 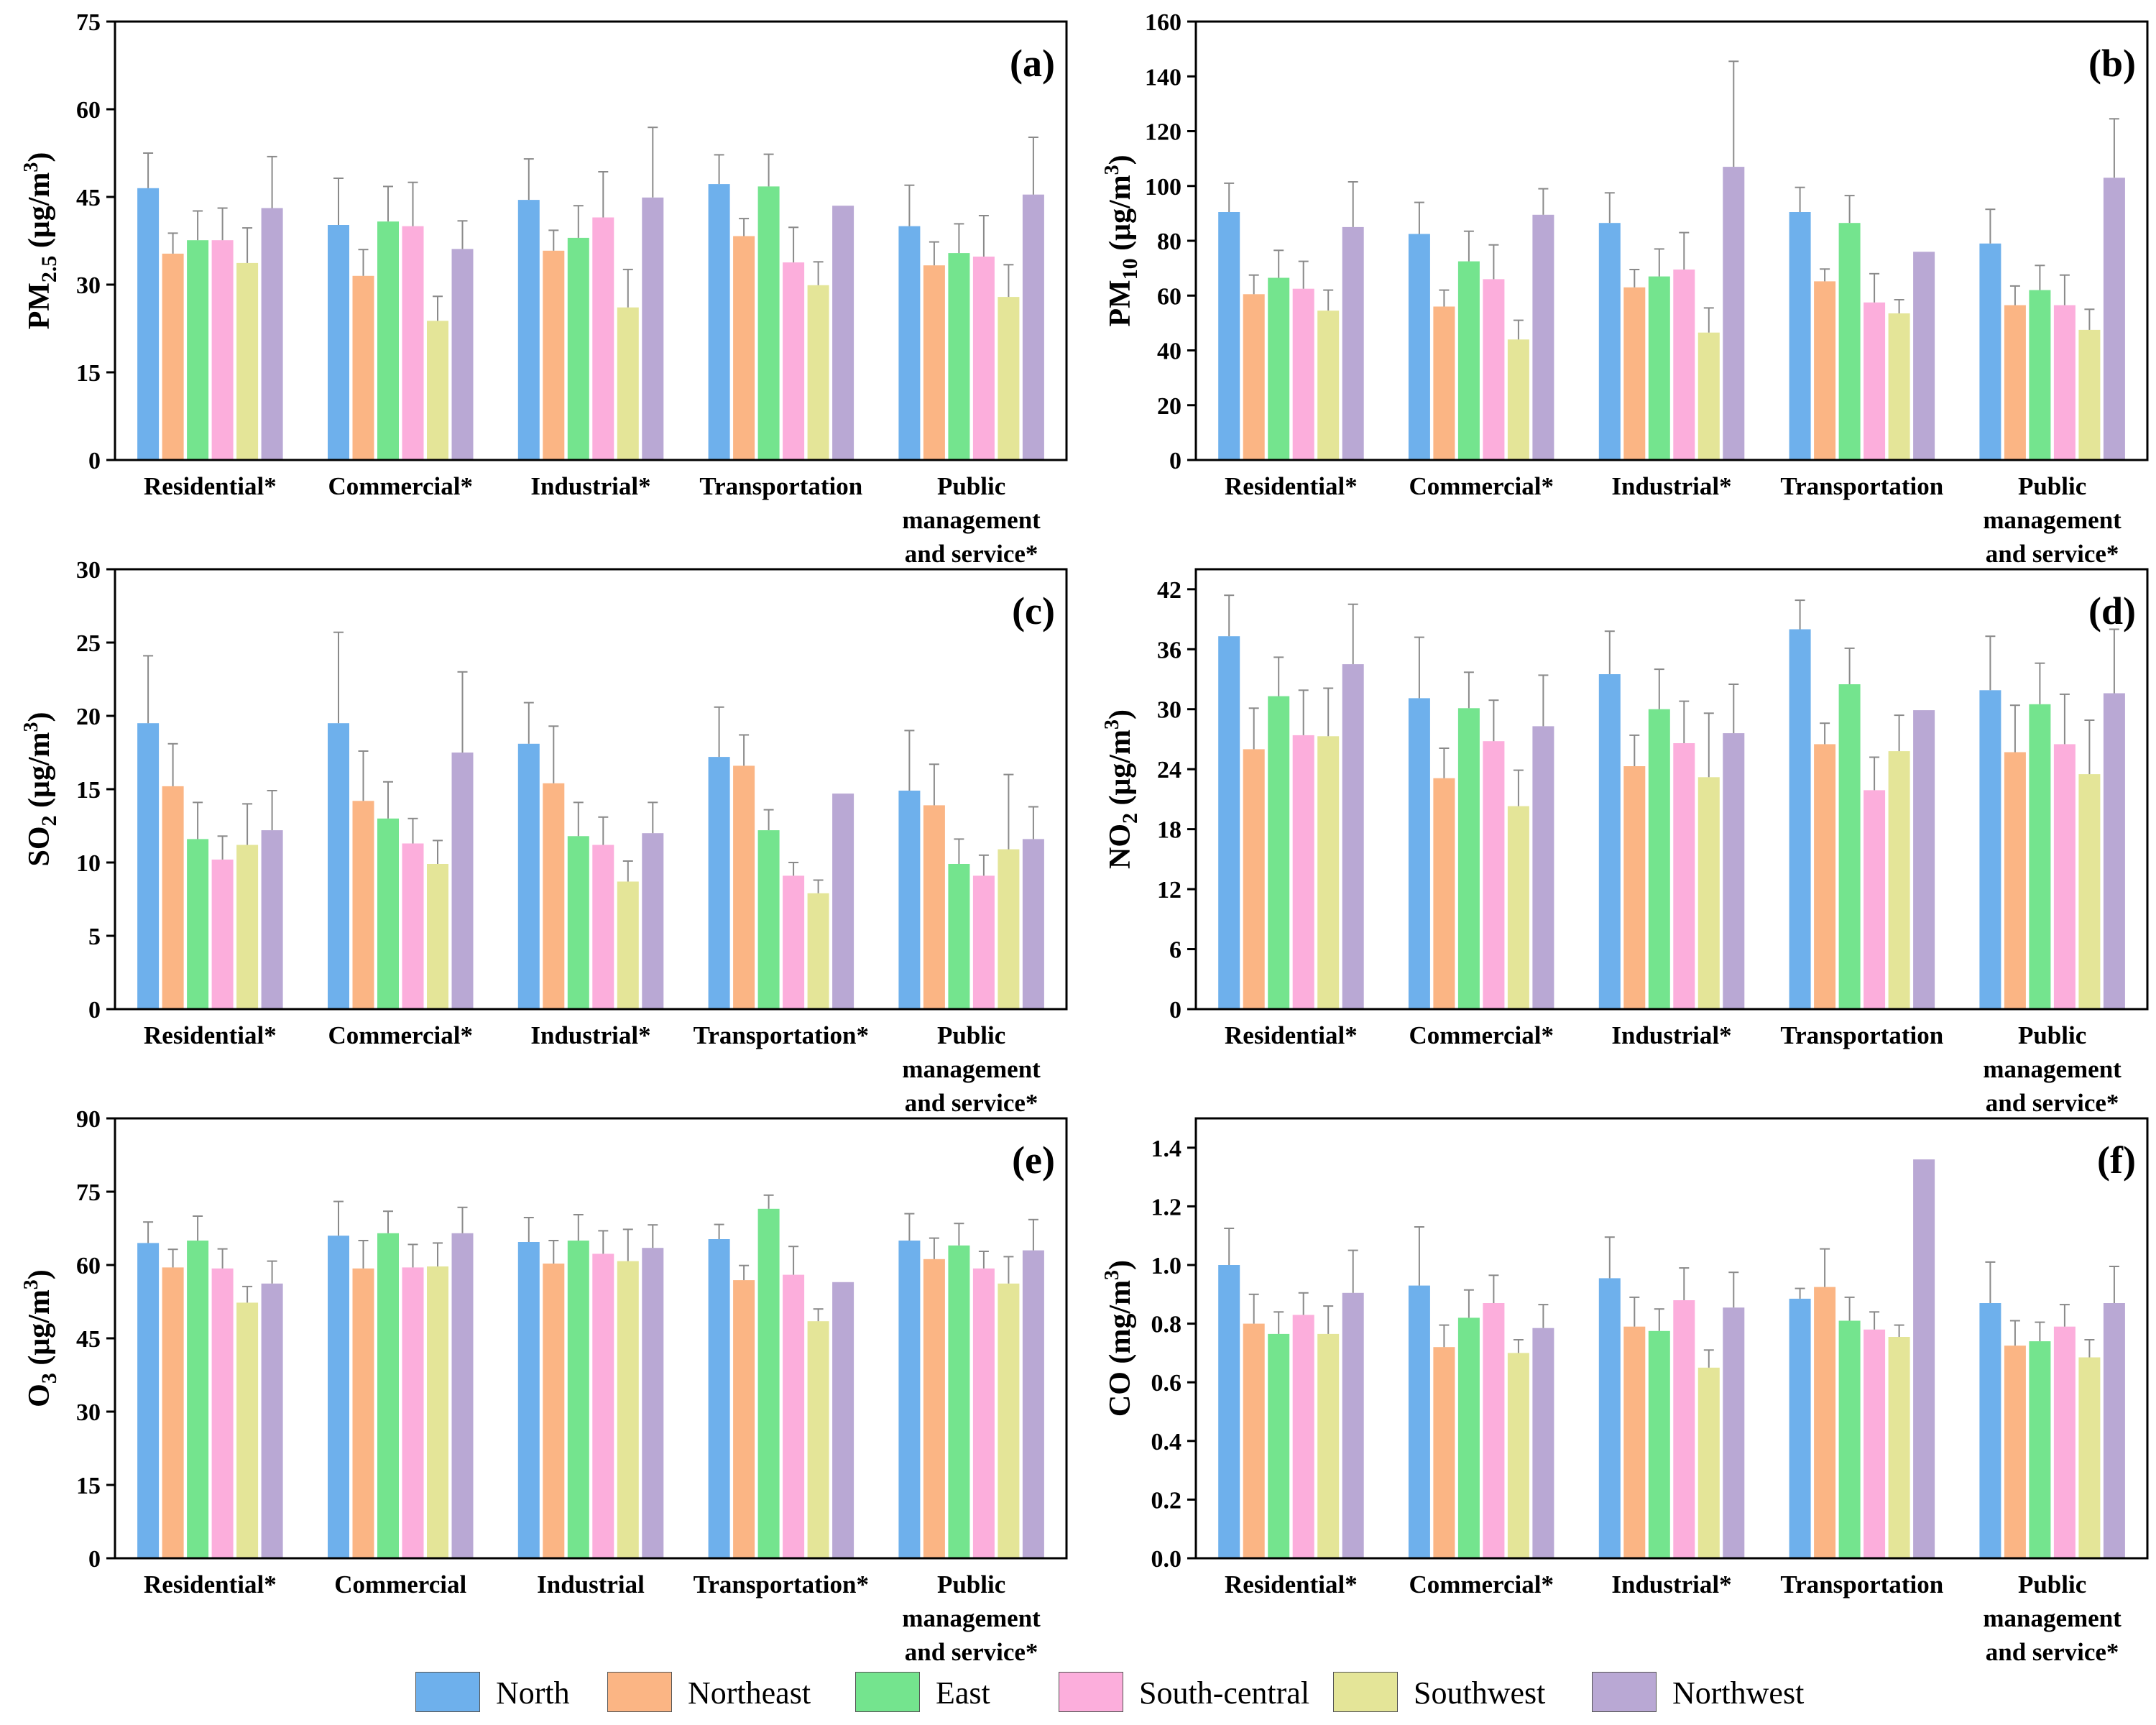 What do you see at coordinates (591, 1584) in the screenshot?
I see `category-label: Industrial` at bounding box center [591, 1584].